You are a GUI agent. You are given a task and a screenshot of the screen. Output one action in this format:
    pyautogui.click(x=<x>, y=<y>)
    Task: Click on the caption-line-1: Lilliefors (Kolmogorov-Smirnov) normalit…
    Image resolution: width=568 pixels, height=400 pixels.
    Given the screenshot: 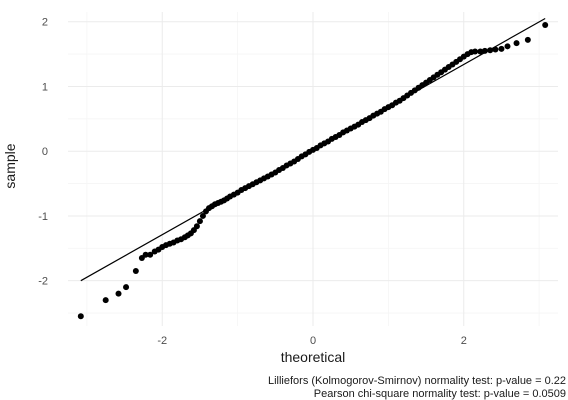 What is the action you would take?
    pyautogui.click(x=417, y=381)
    